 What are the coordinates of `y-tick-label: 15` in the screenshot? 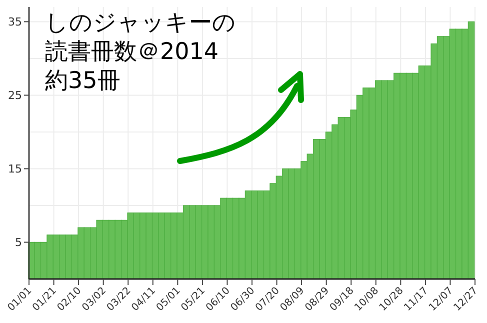 It's located at (15, 169).